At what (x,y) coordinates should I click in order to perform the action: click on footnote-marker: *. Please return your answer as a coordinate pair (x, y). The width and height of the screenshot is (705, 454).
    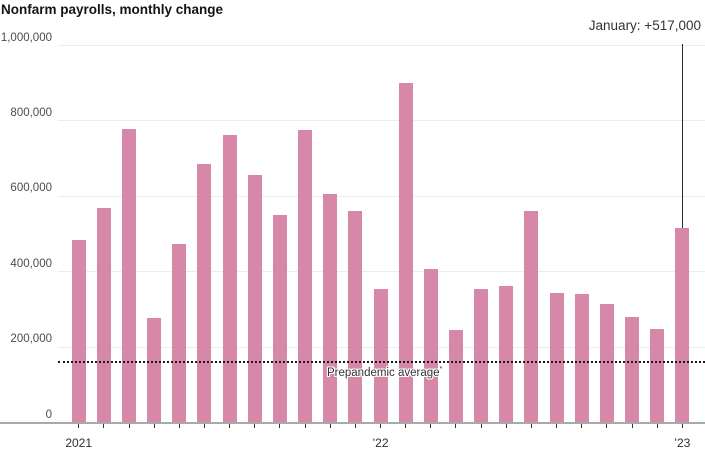
    Looking at the image, I should click on (441, 370).